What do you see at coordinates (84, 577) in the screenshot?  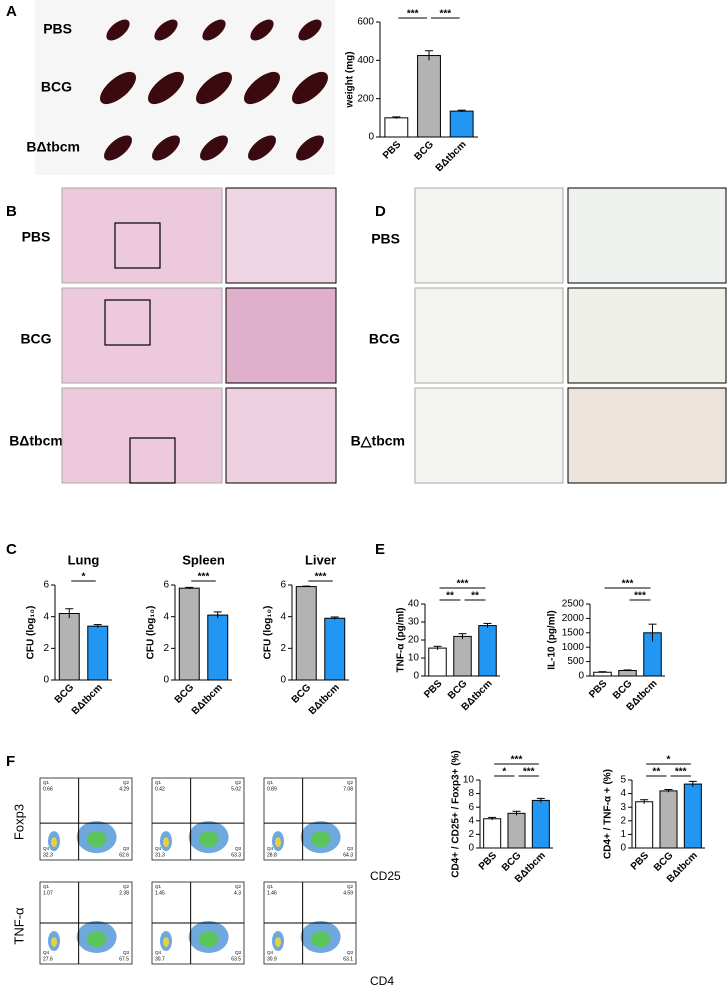 I see `significance-label: *` at bounding box center [84, 577].